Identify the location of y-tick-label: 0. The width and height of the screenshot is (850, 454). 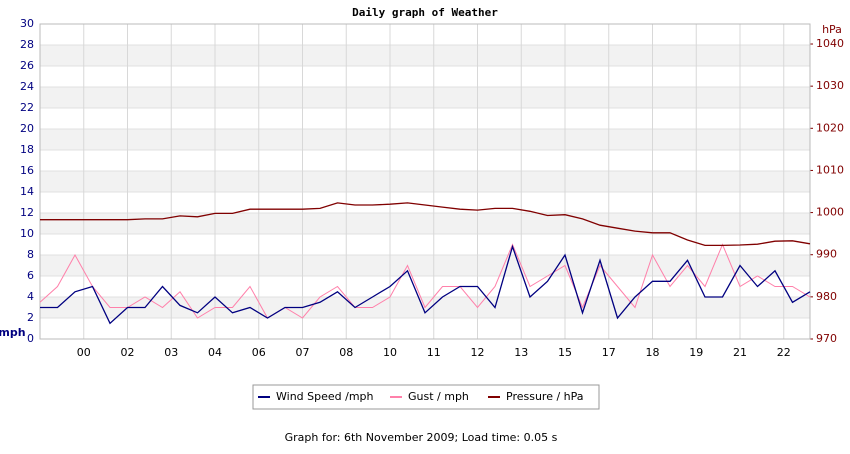
(30, 338).